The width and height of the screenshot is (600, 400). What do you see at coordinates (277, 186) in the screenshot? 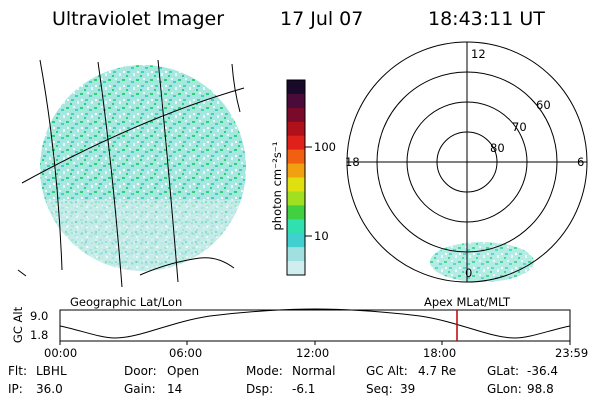
I see `colorbar-unit-label: photon cm⁻²s⁻¹` at bounding box center [277, 186].